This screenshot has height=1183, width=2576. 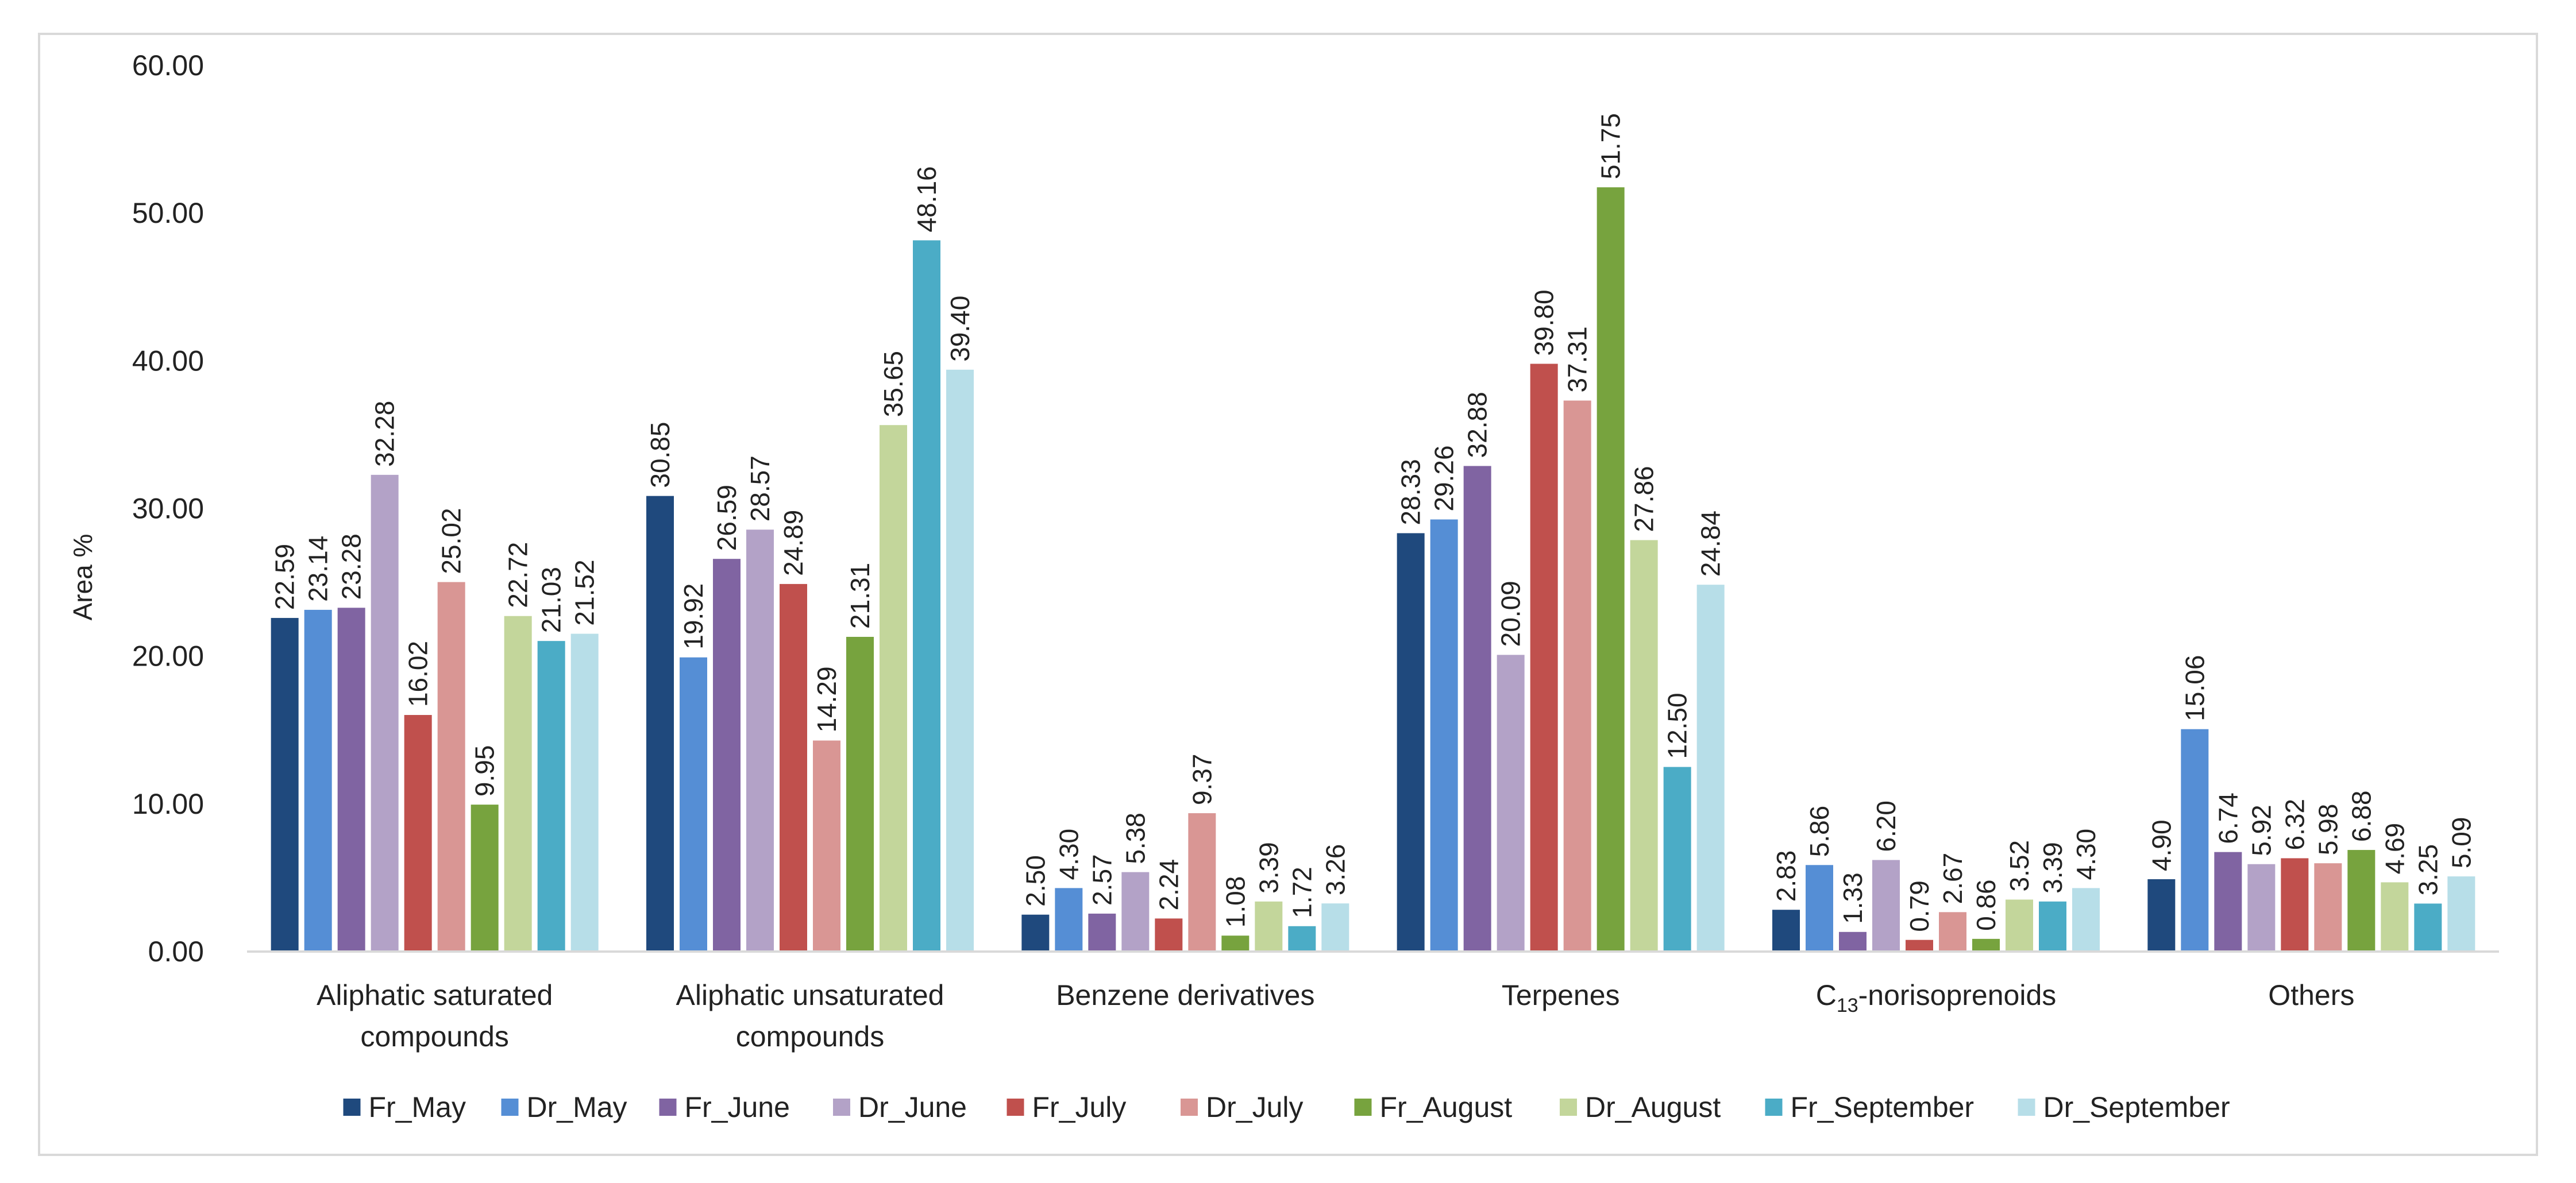 I want to click on y-tick-label: 10.00, so click(x=168, y=804).